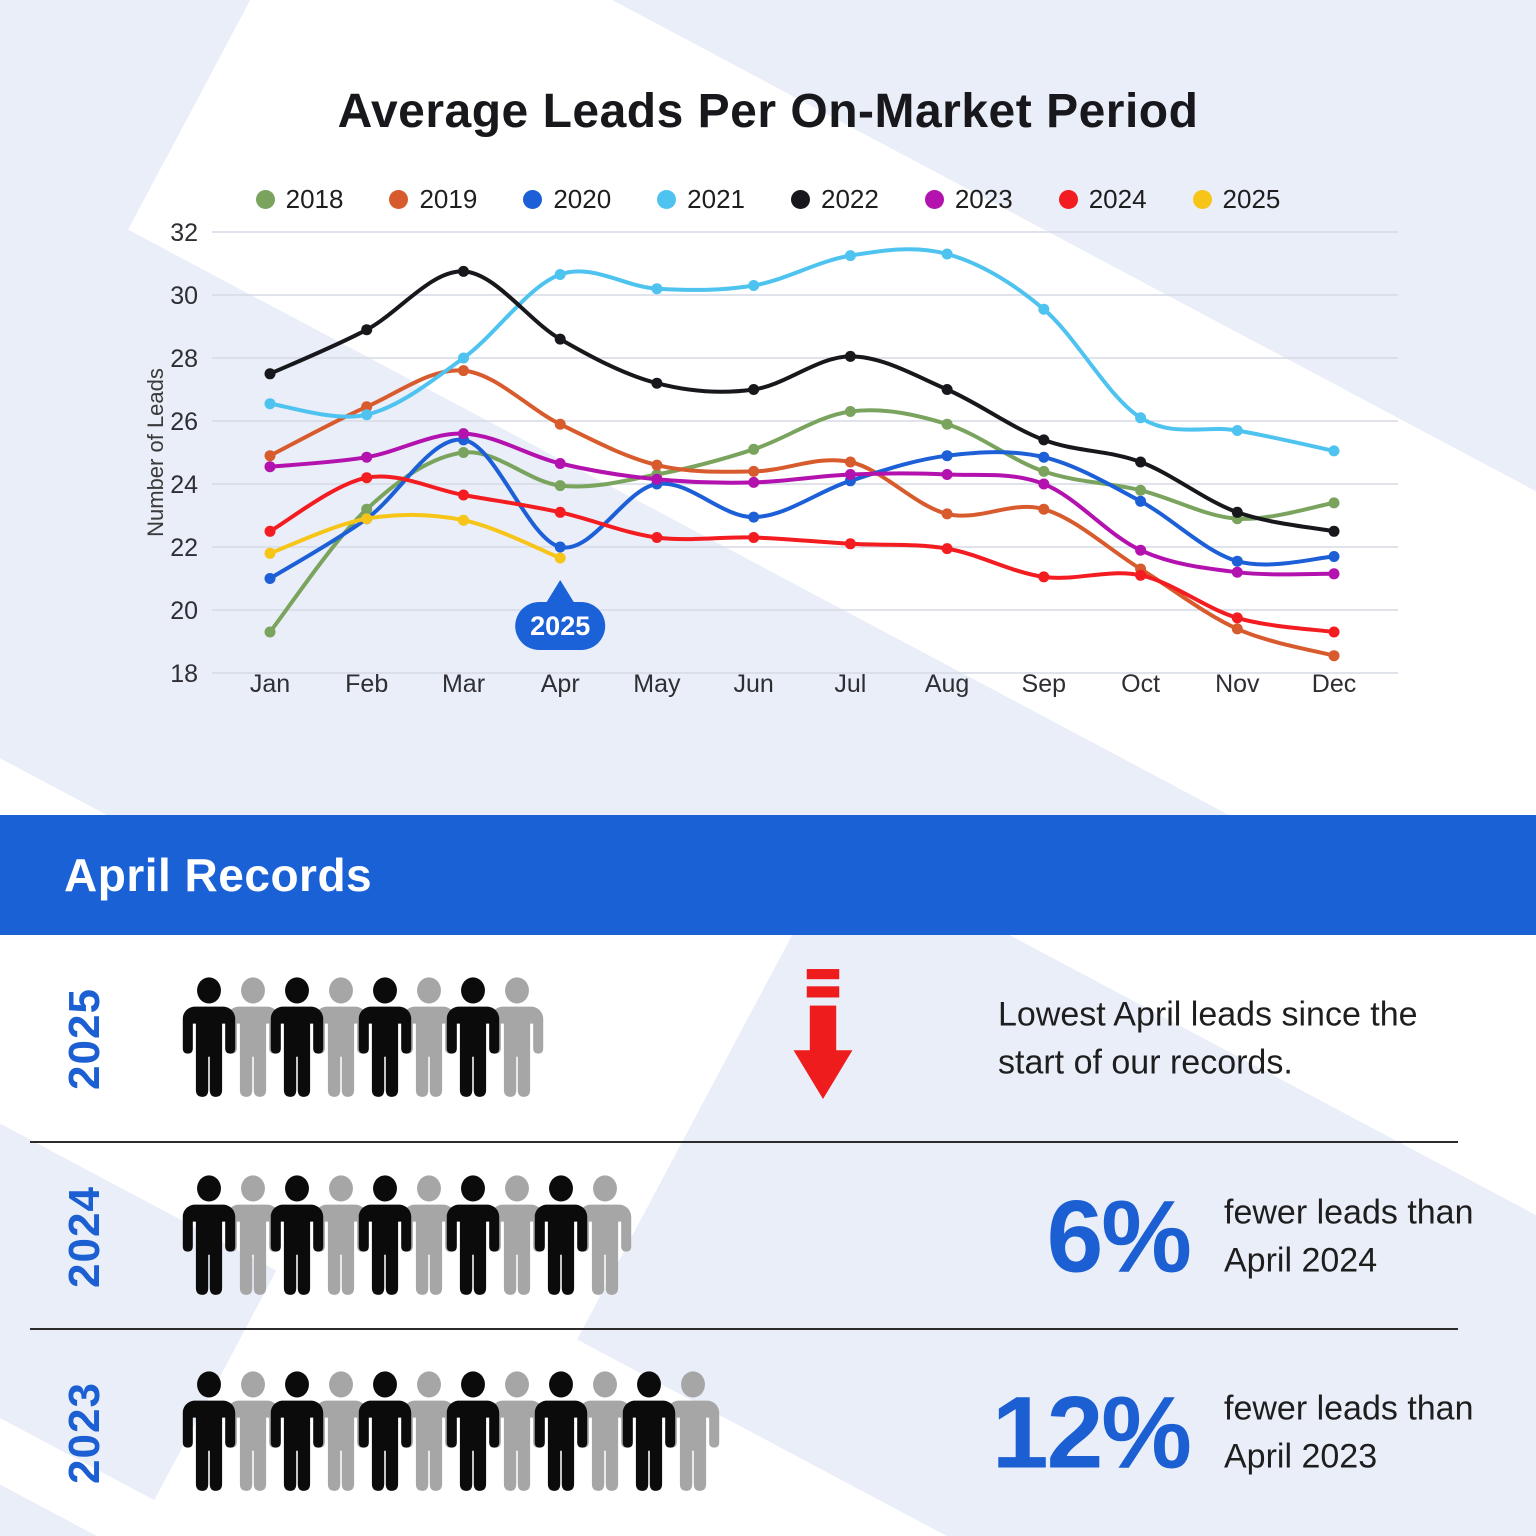 Image resolution: width=1536 pixels, height=1536 pixels. I want to click on series-line-2024, so click(802, 554).